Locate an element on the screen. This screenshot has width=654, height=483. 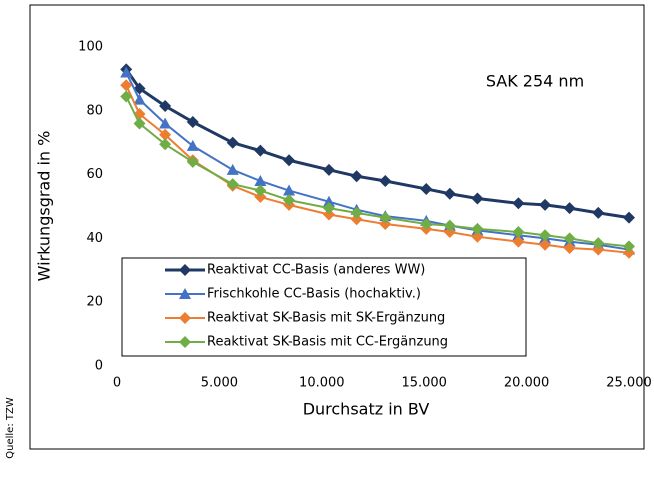
legend-label: Reaktivat SK-Basis mit CC-Ergänzung is located at coordinates (327, 342).